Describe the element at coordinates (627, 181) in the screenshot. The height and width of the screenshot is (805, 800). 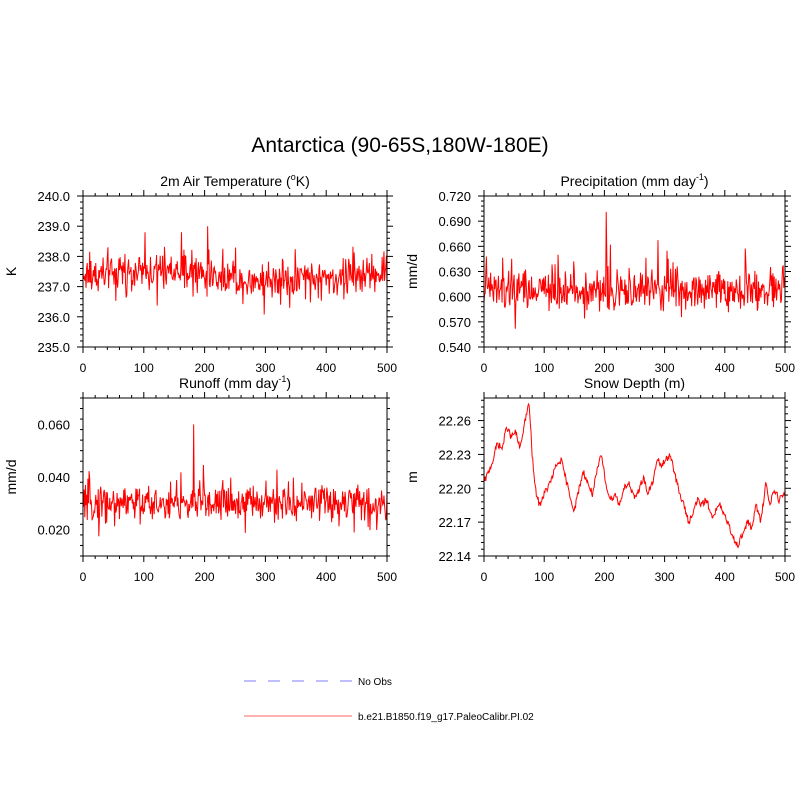
I see `panel-title-main: Precipitation (mm day` at that location.